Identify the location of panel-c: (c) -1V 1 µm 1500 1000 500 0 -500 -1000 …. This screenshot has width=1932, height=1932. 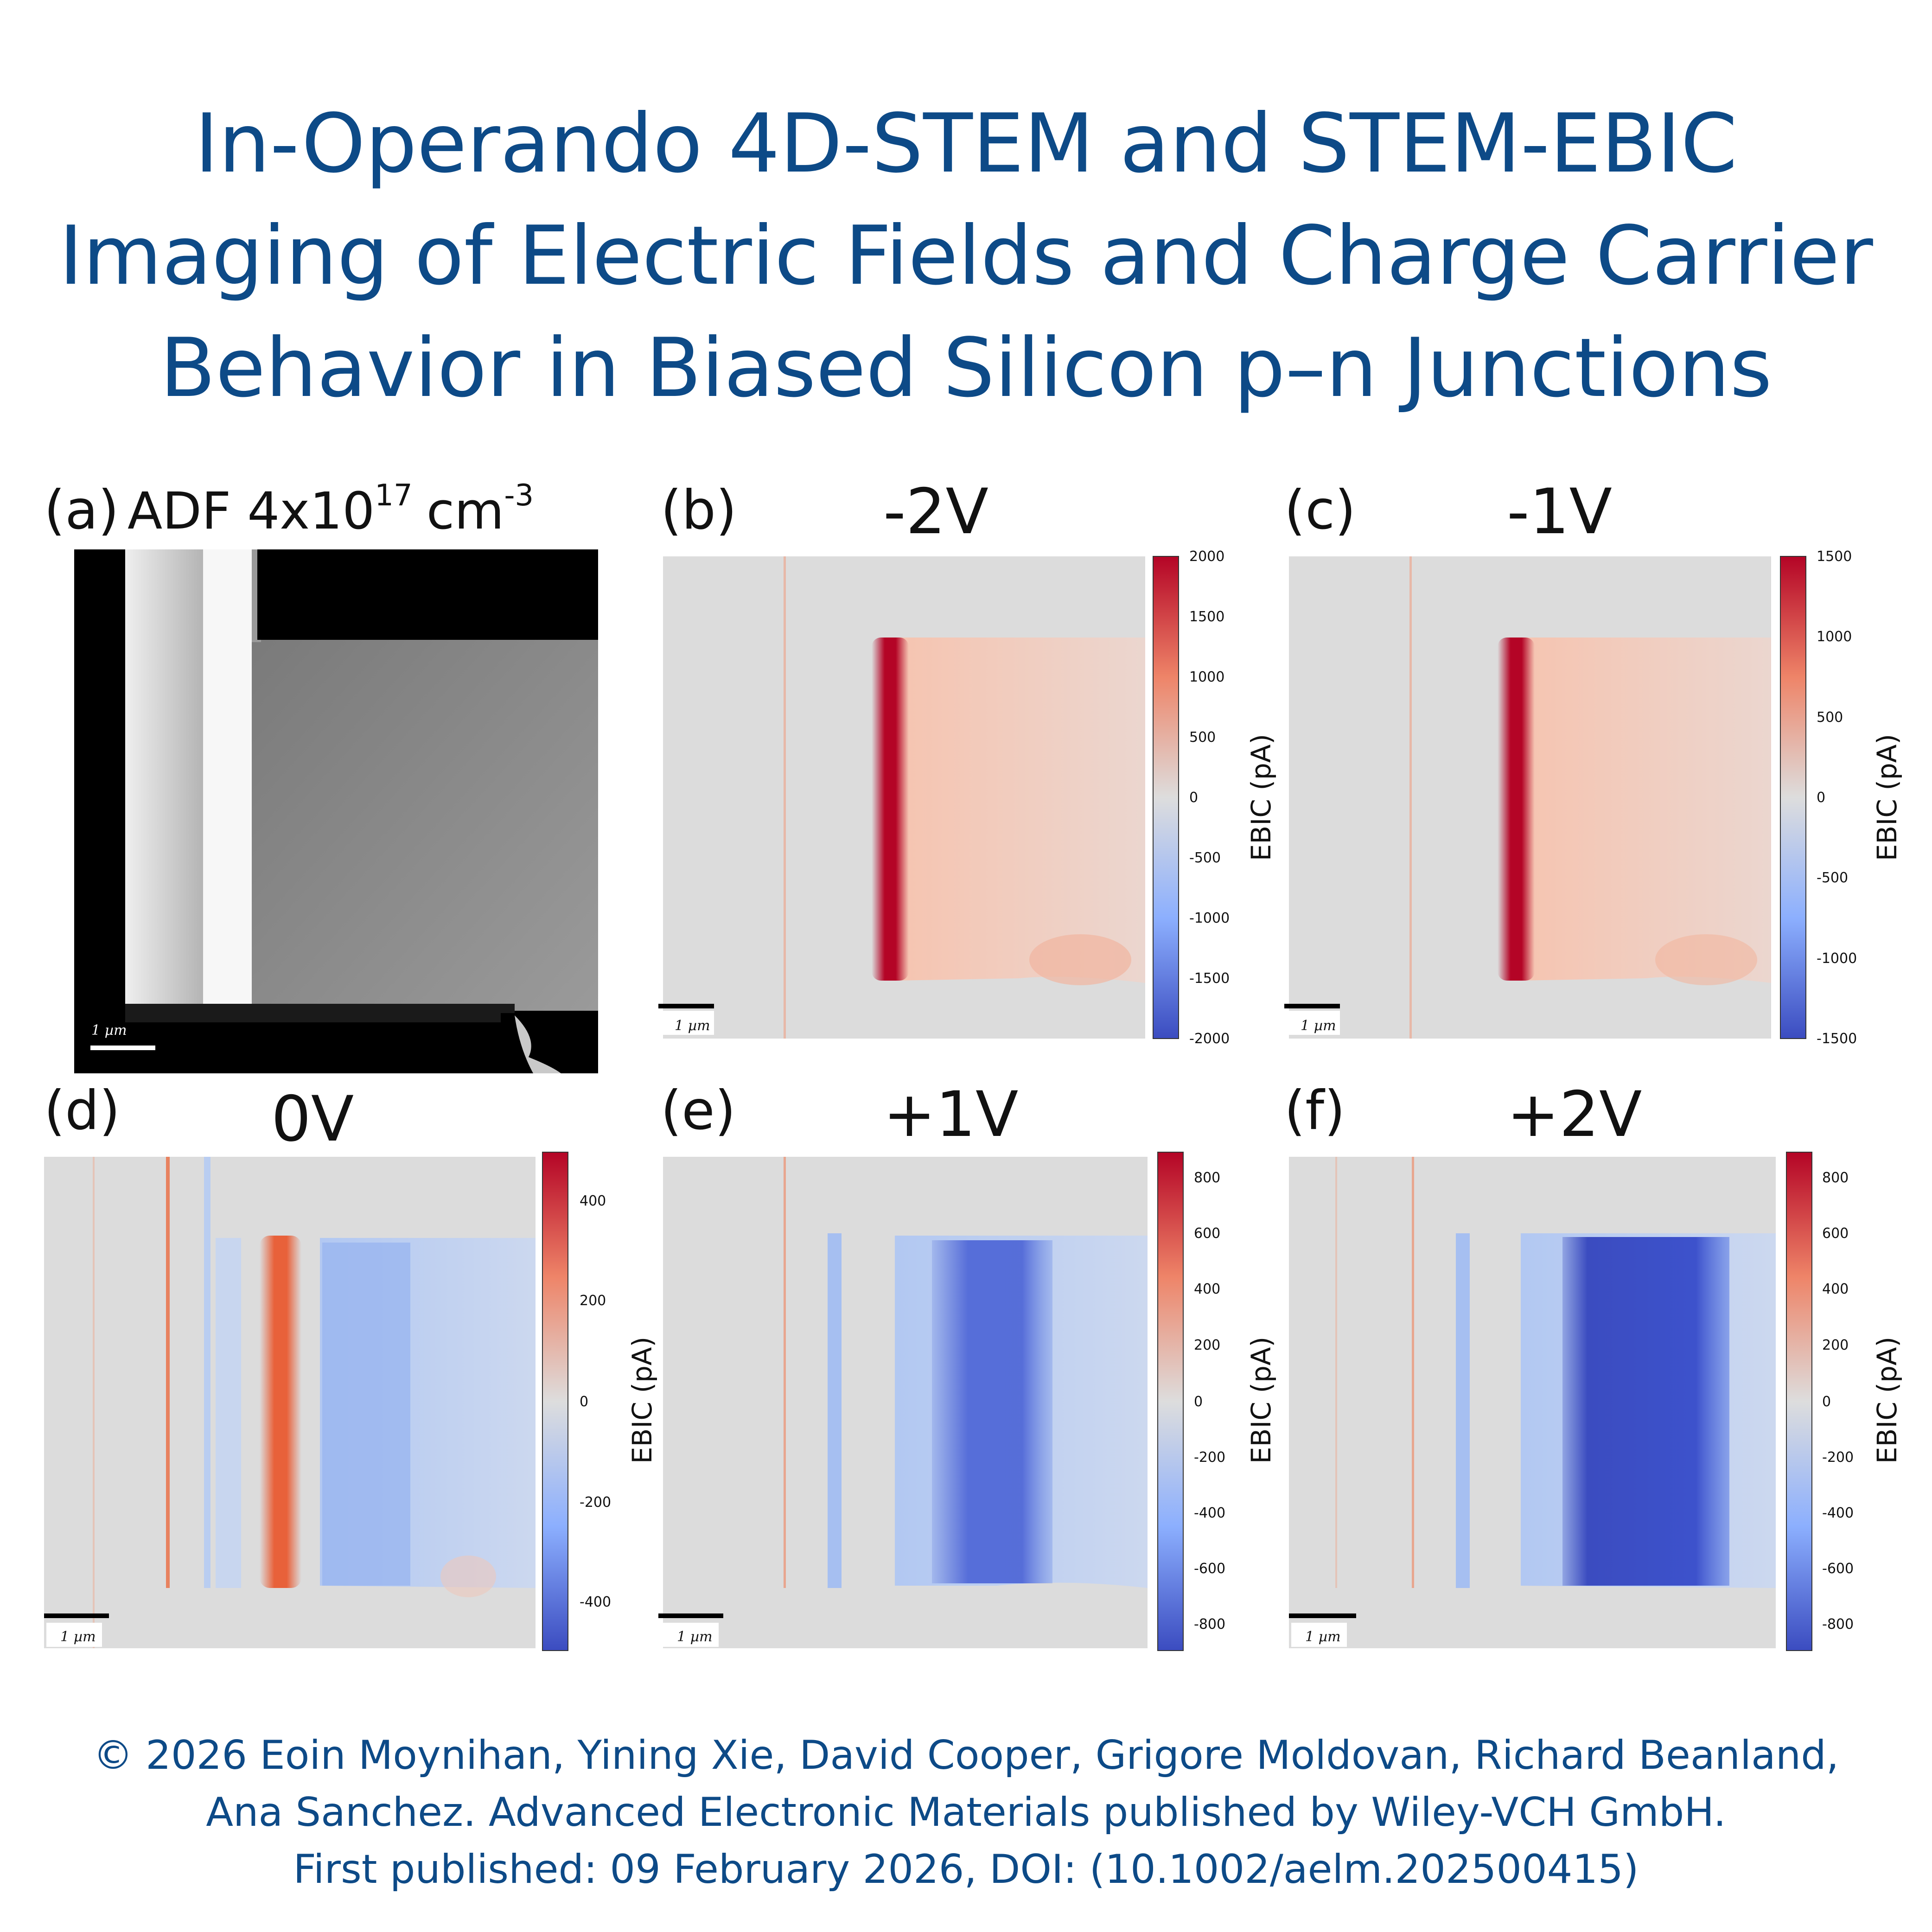
(1593, 761).